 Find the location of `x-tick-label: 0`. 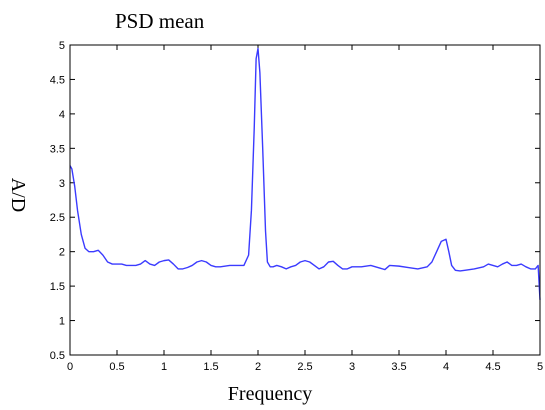

x-tick-label: 0 is located at coordinates (70, 367).